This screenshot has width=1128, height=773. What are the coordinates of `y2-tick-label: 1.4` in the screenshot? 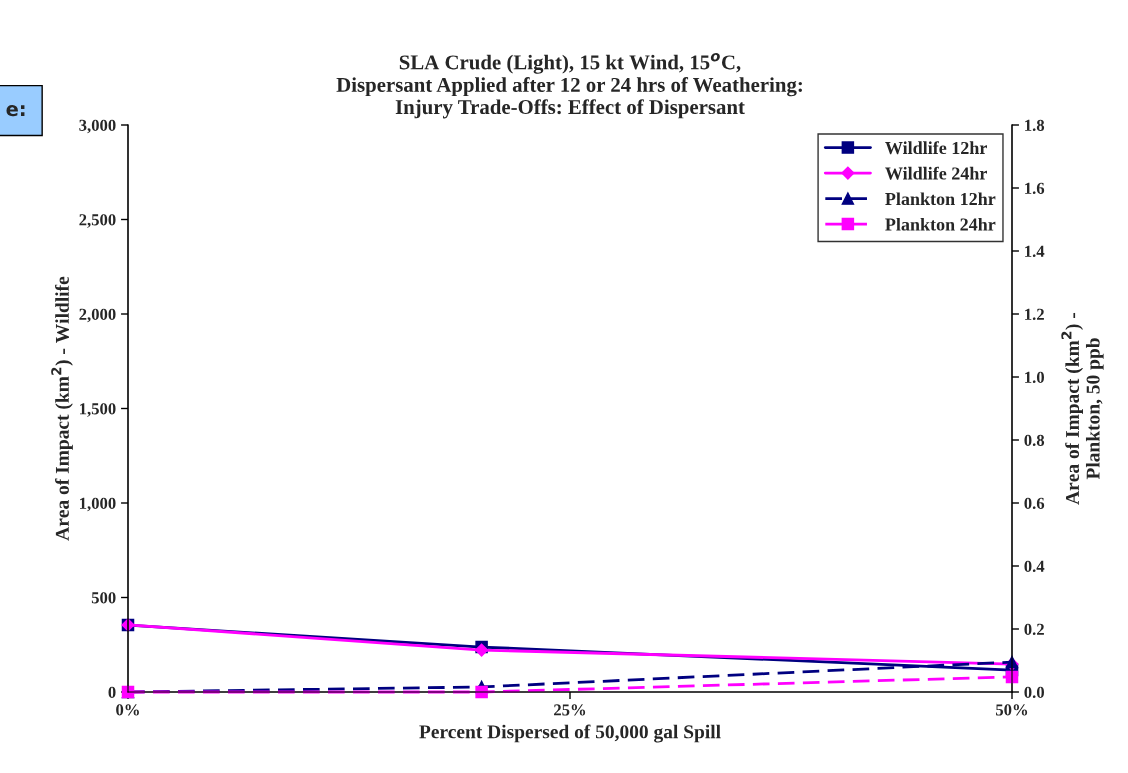 It's located at (1035, 251).